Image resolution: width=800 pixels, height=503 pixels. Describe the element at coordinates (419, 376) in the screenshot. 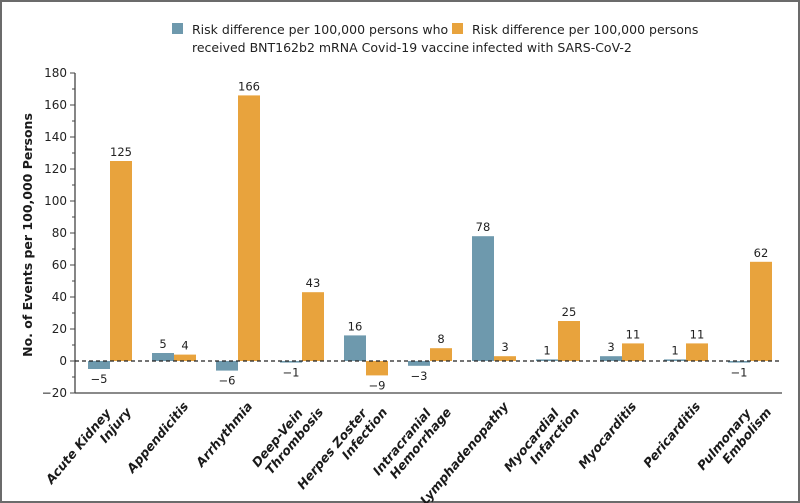

I see `data-label: −3` at that location.